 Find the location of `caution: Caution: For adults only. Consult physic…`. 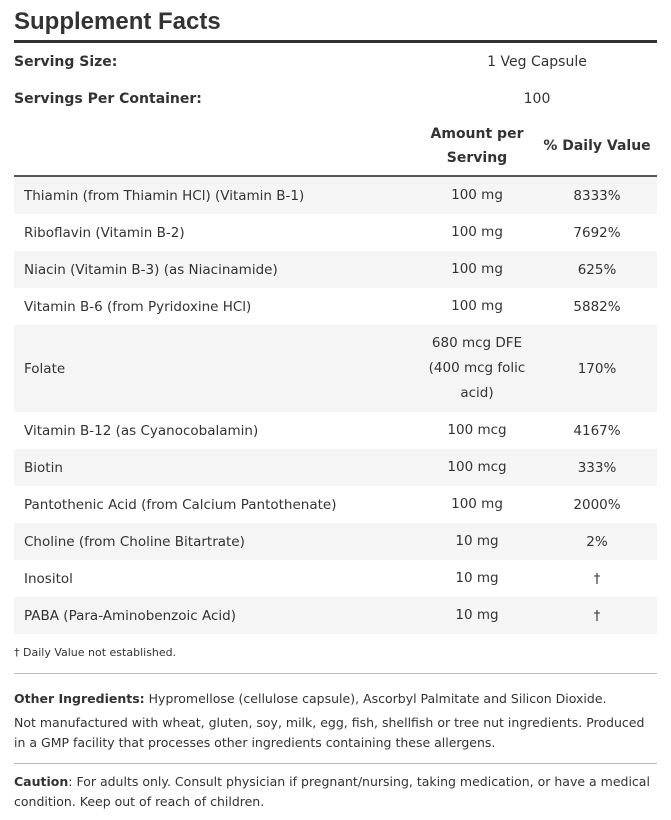

caution: Caution: For adults only. Consult physic… is located at coordinates (335, 792).